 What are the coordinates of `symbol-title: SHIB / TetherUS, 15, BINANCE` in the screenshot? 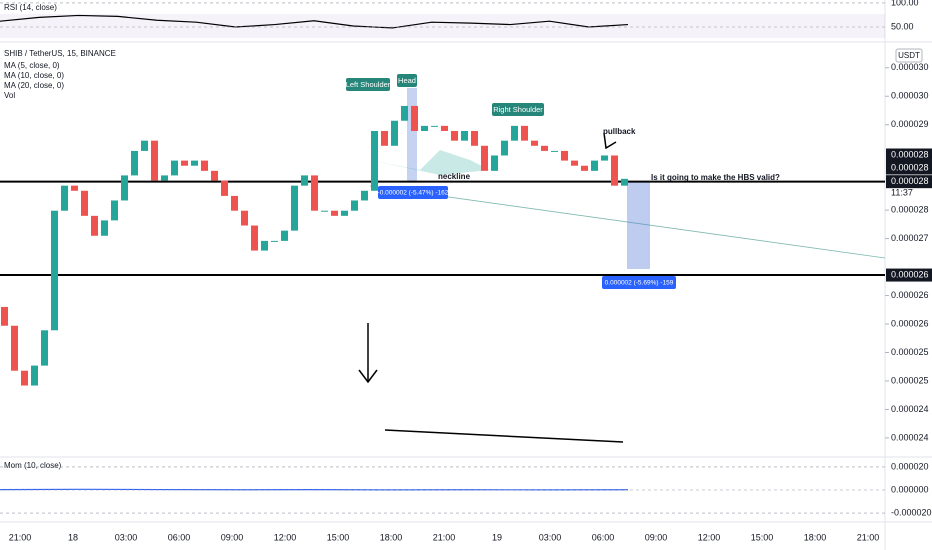 It's located at (60, 53).